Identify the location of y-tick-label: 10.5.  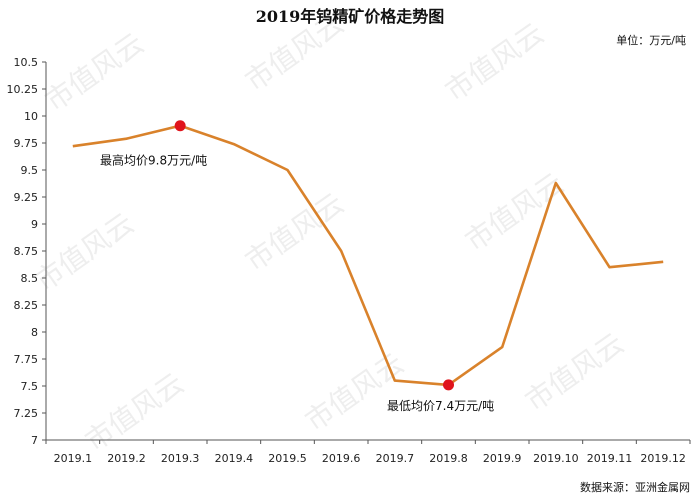
(26, 62).